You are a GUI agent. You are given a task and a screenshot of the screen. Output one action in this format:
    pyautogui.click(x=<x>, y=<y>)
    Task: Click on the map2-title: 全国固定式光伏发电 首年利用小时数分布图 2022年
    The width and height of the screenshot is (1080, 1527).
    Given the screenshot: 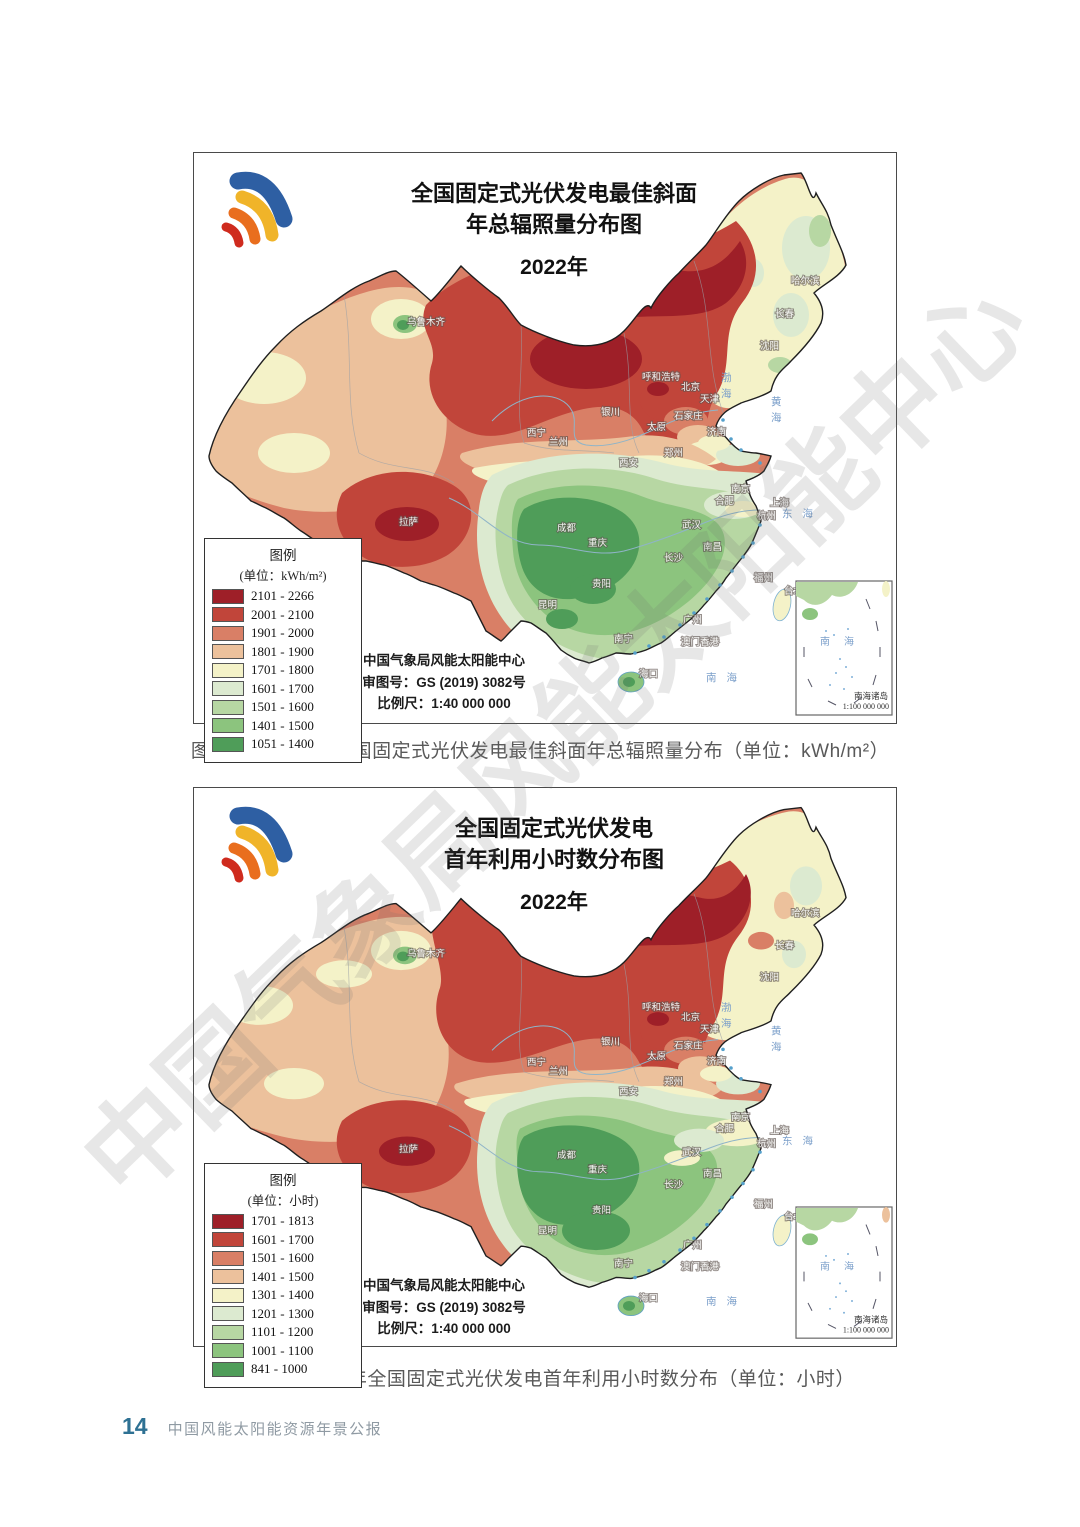 What is the action you would take?
    pyautogui.click(x=554, y=865)
    